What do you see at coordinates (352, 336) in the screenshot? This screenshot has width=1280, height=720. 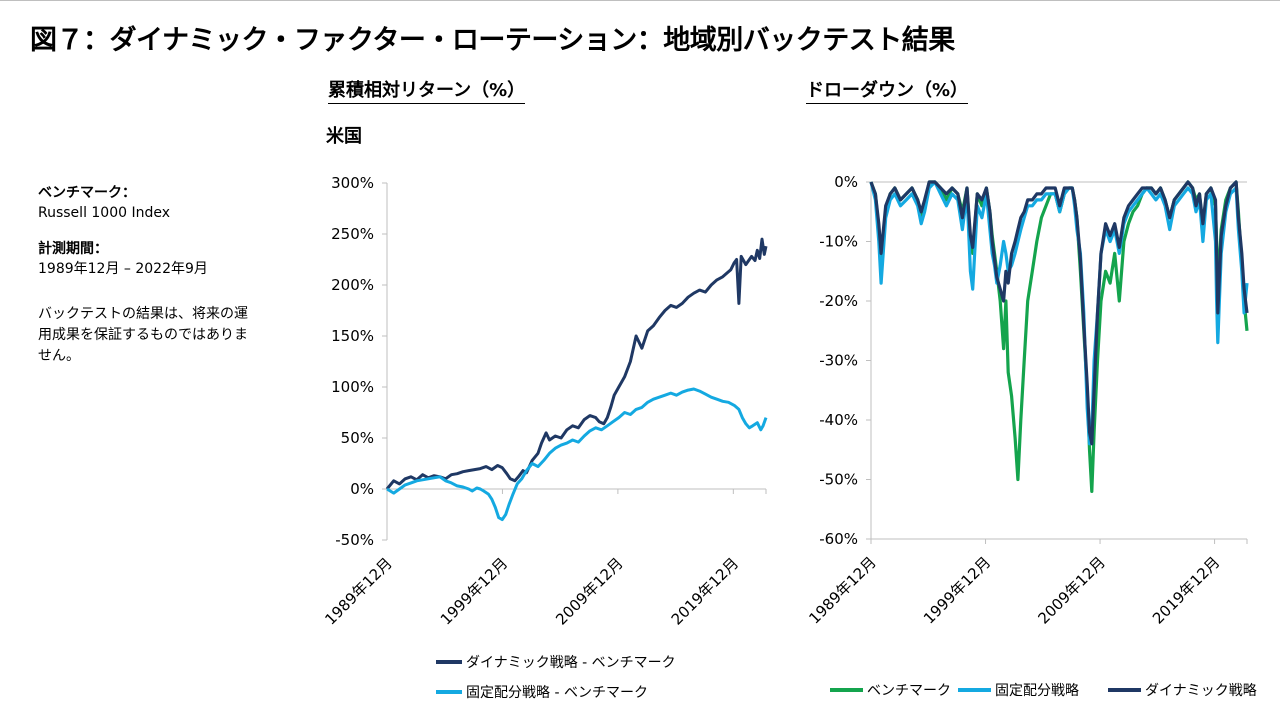 I see `cumulative-y-tick-label: 150%` at bounding box center [352, 336].